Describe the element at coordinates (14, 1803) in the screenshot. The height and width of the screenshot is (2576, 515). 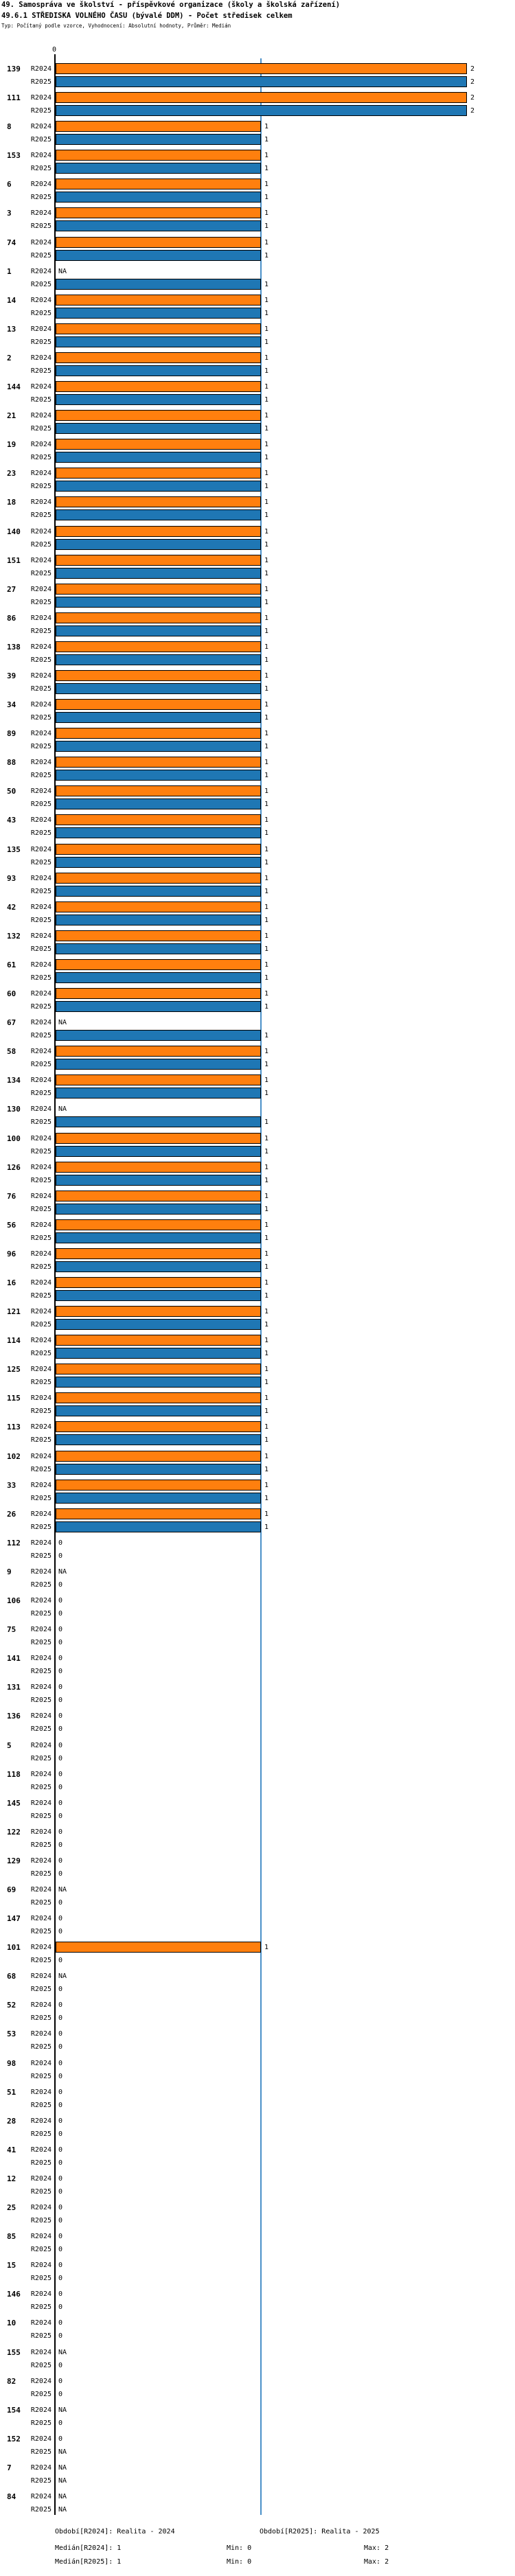
I see `group-label: 145` at that location.